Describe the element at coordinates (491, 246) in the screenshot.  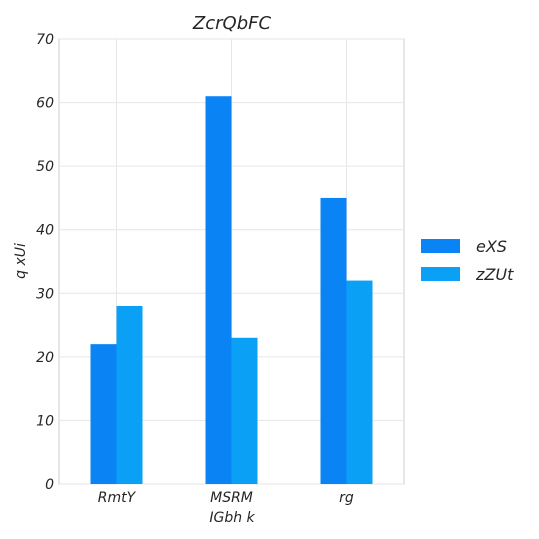
I see `legend-label-eXS: eXS` at that location.